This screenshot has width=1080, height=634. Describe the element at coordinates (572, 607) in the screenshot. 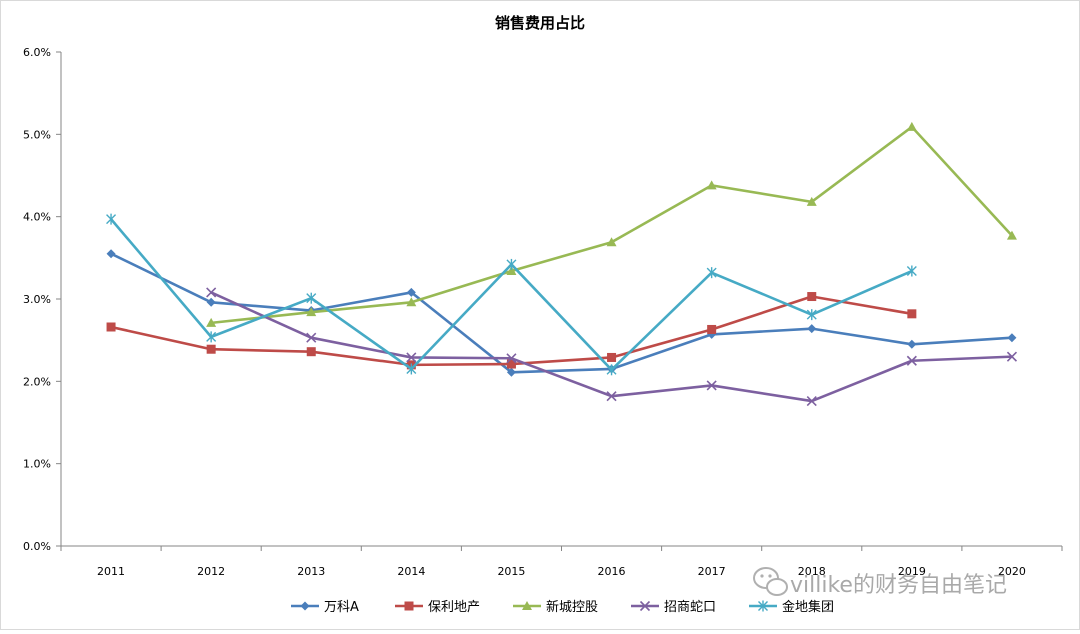

I see `legend-label: 新城控股` at that location.